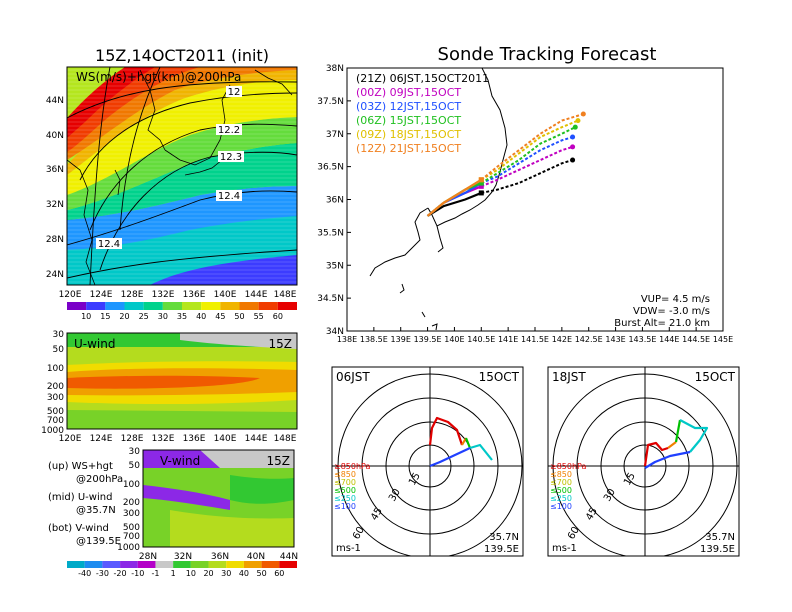  I want to click on uwind-lon-ticks: 120E 124E 128E 132E 136E 140E 144E 148E, so click(178, 439).